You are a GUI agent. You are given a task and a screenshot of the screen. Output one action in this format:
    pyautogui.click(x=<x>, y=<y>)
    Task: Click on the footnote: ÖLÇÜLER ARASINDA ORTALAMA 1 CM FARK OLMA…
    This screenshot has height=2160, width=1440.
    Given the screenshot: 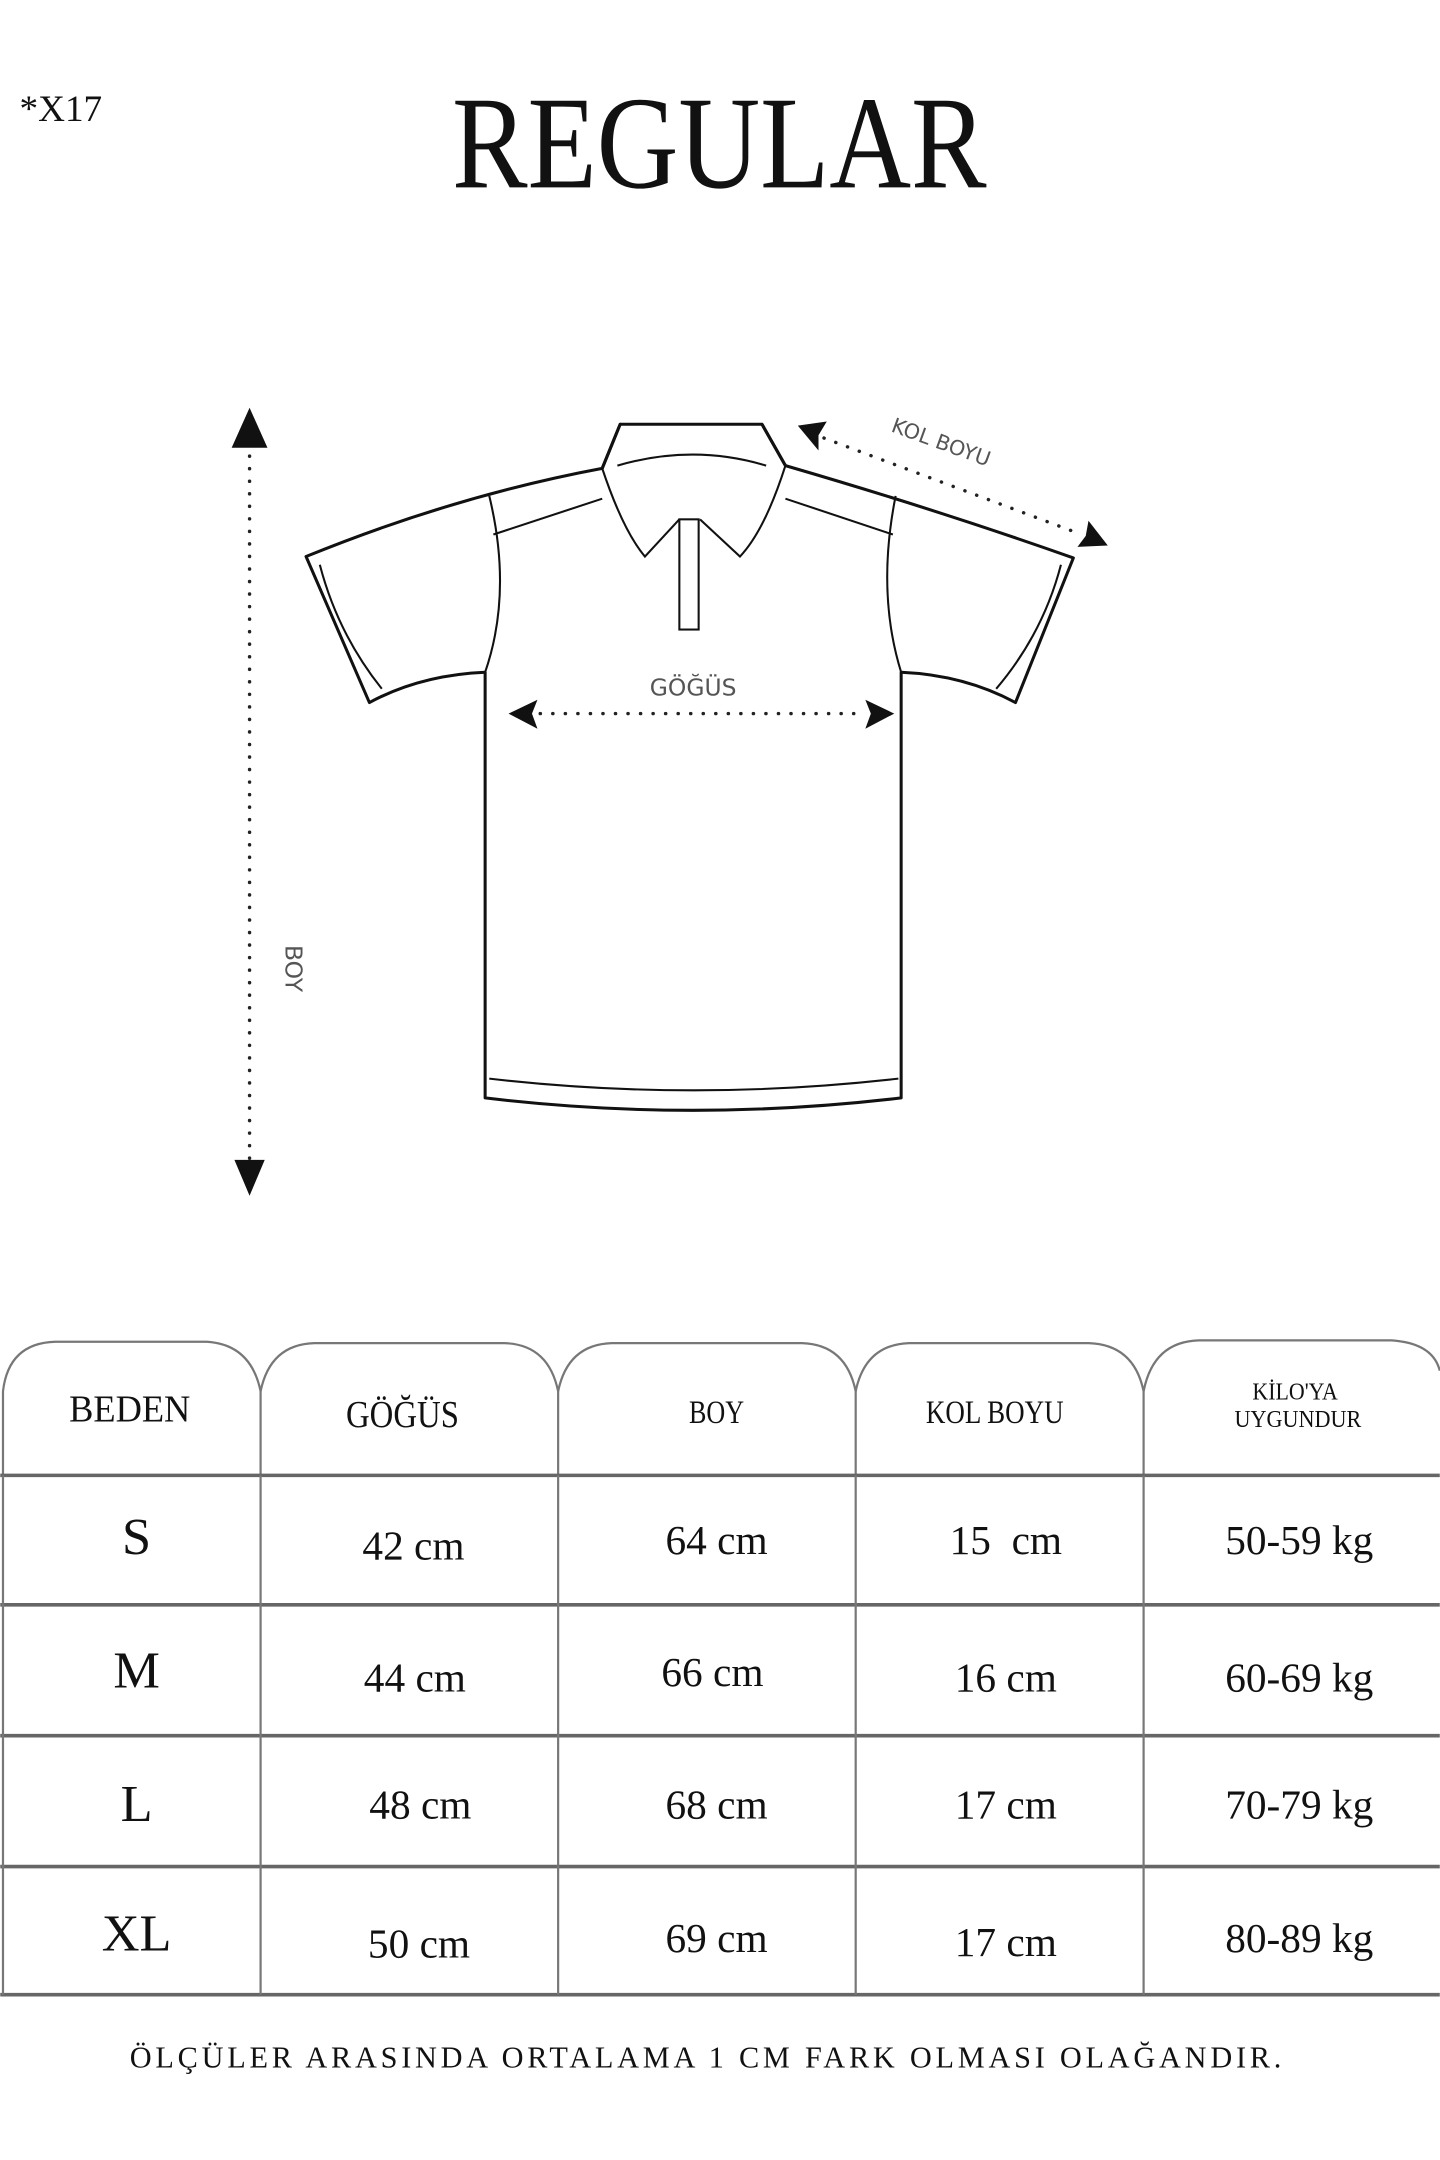 What is the action you would take?
    pyautogui.click(x=706, y=2058)
    